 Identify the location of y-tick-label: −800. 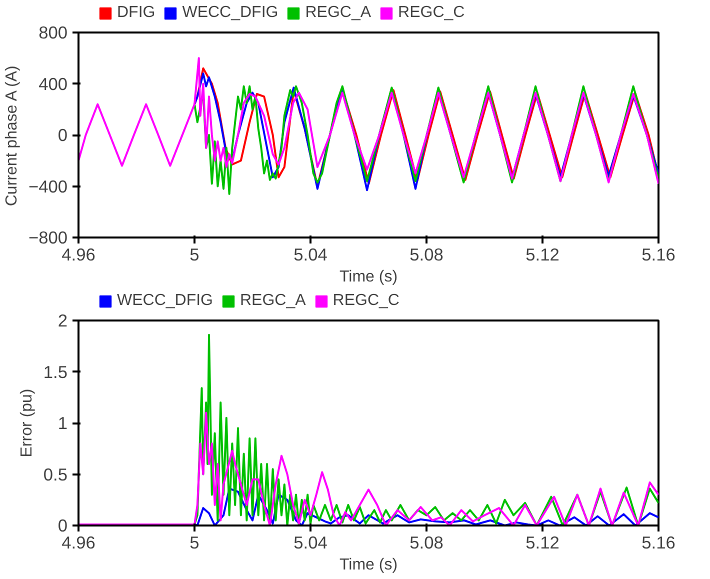
(48, 238).